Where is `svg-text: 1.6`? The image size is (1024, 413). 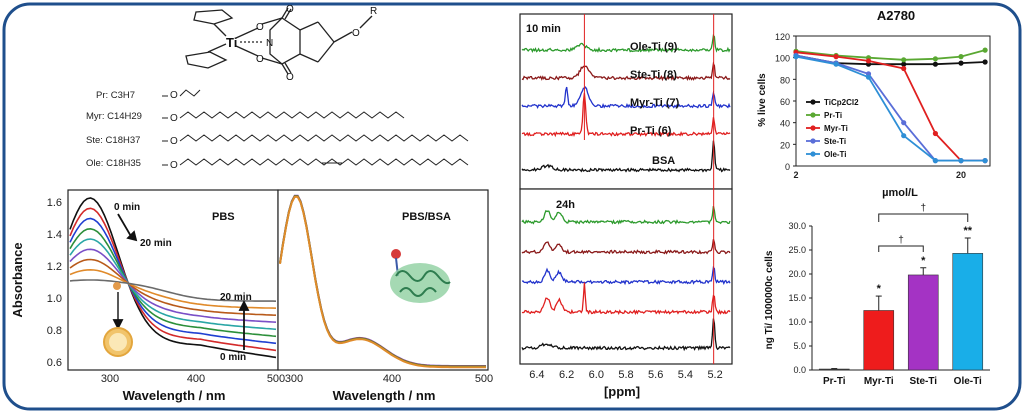 svg-text: 1.6 is located at coordinates (54, 203).